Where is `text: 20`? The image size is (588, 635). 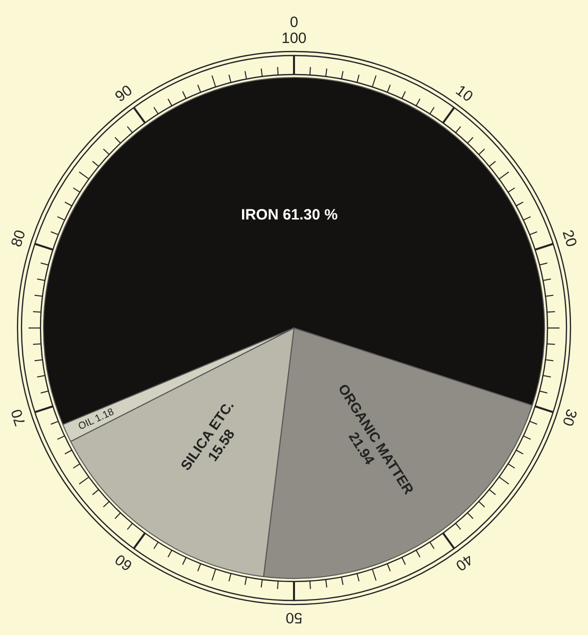
text: 20 is located at coordinates (569, 239).